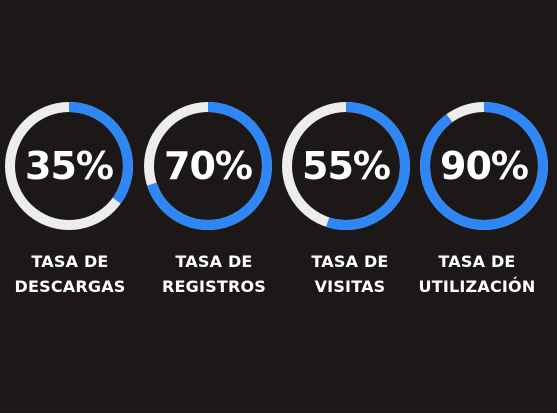 This screenshot has width=557, height=413. I want to click on gauge-label-line2: DESCARGAS, so click(70, 286).